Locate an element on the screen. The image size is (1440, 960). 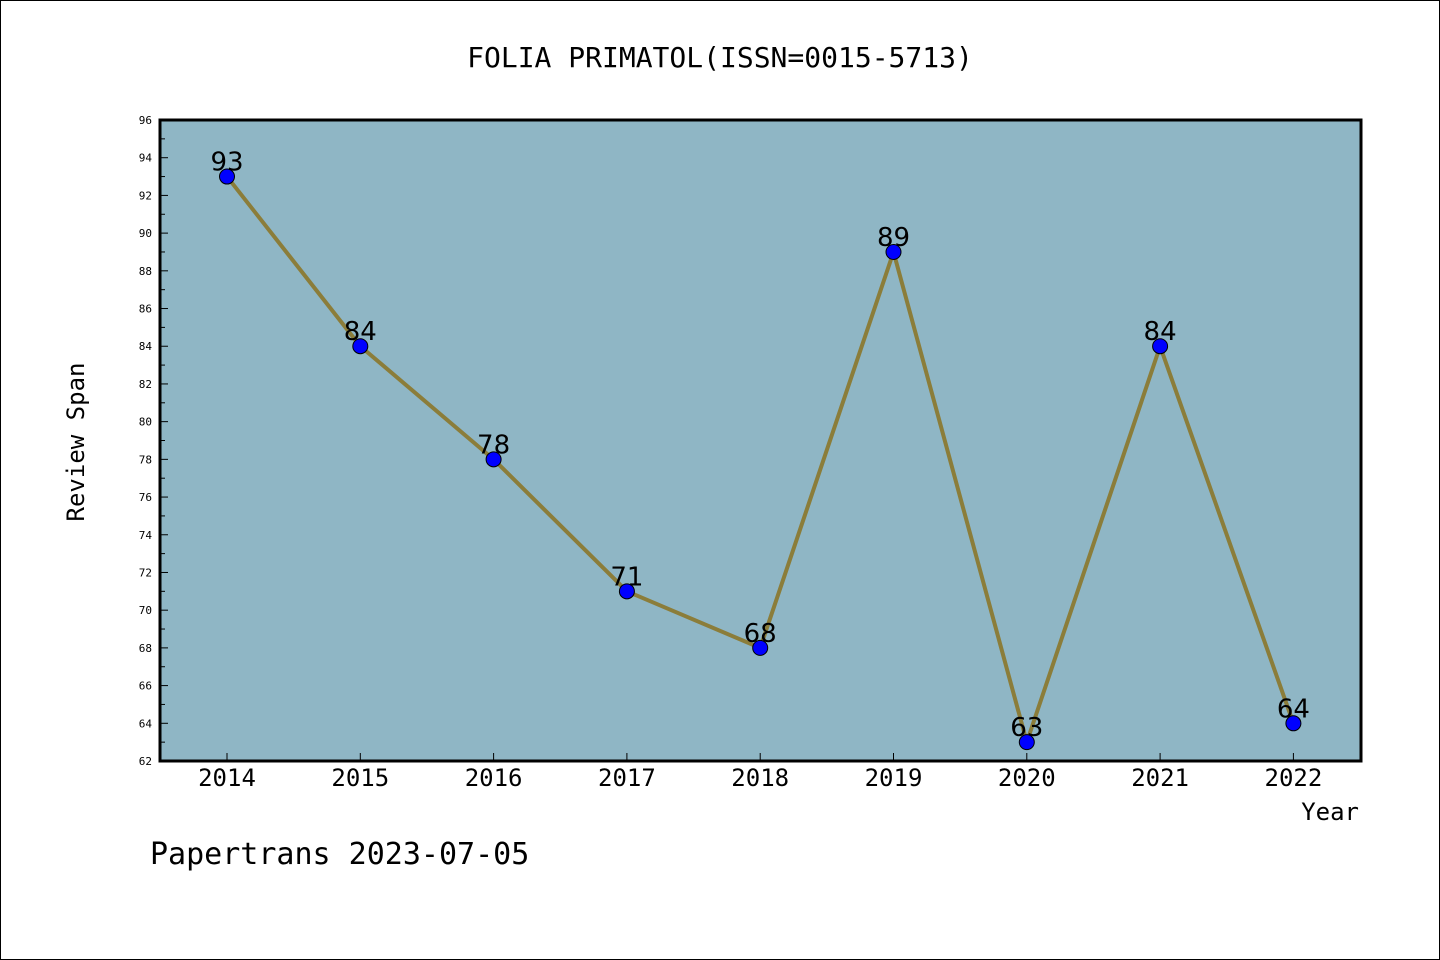
y-tick-label: 94 is located at coordinates (146, 158).